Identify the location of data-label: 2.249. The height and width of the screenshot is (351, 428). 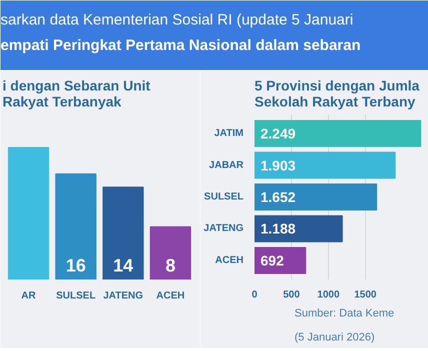
(278, 134).